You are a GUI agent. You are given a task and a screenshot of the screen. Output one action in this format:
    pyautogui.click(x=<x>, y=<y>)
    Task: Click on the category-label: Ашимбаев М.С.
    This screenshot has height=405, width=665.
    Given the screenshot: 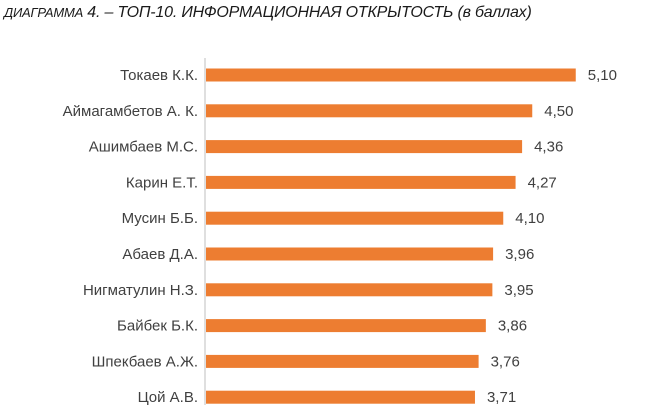 What is the action you would take?
    pyautogui.click(x=143, y=147)
    